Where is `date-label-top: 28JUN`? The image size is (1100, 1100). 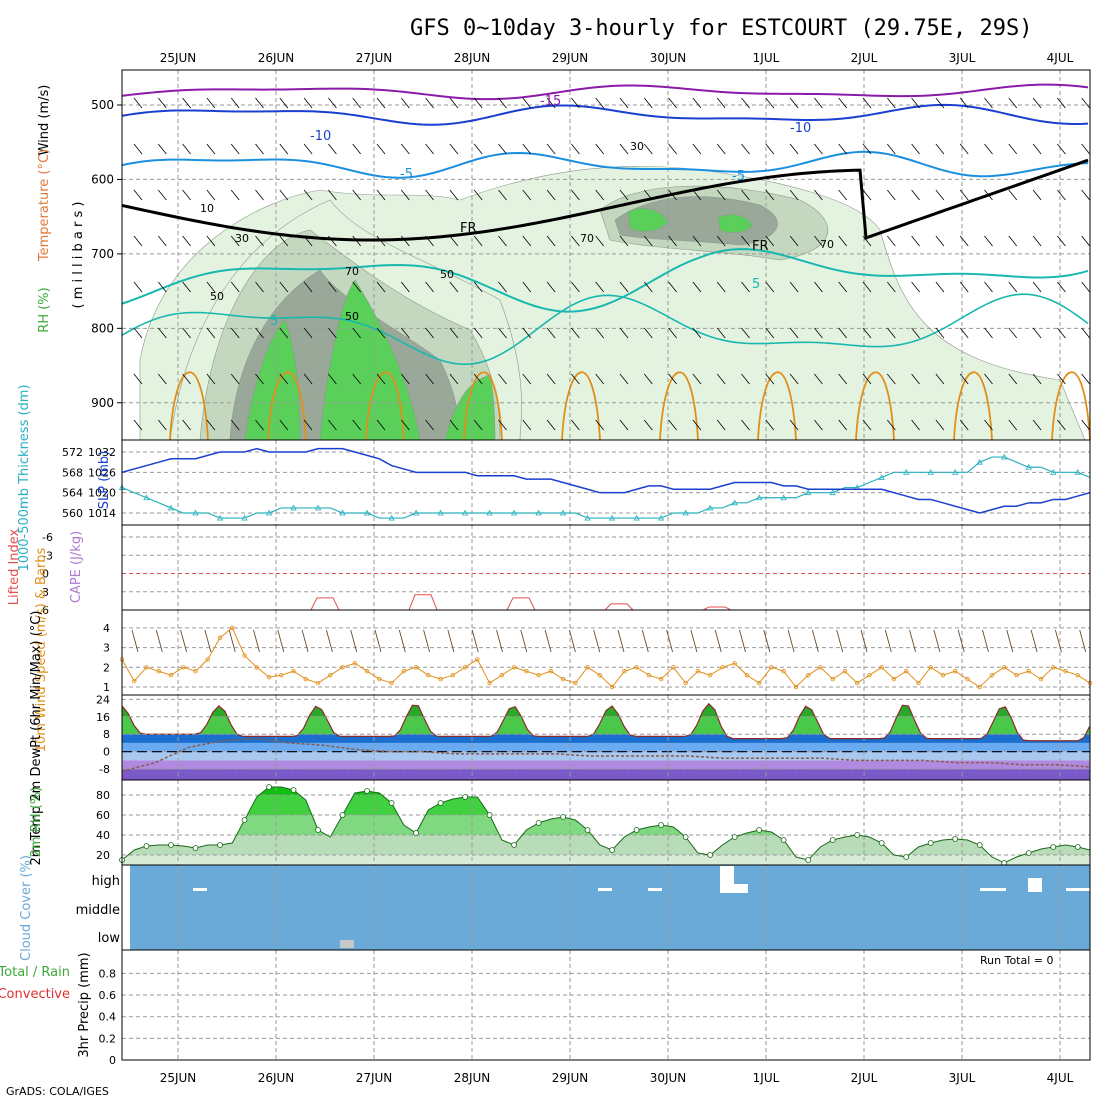
date-label-top: 28JUN is located at coordinates (472, 58).